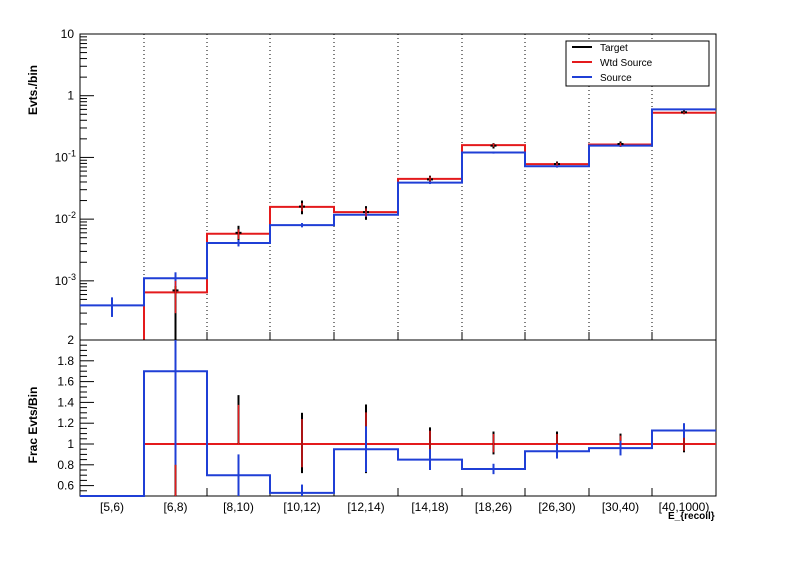 The image size is (796, 572). What do you see at coordinates (626, 63) in the screenshot?
I see `legend-label-wtd-source: Wtd Source` at bounding box center [626, 63].